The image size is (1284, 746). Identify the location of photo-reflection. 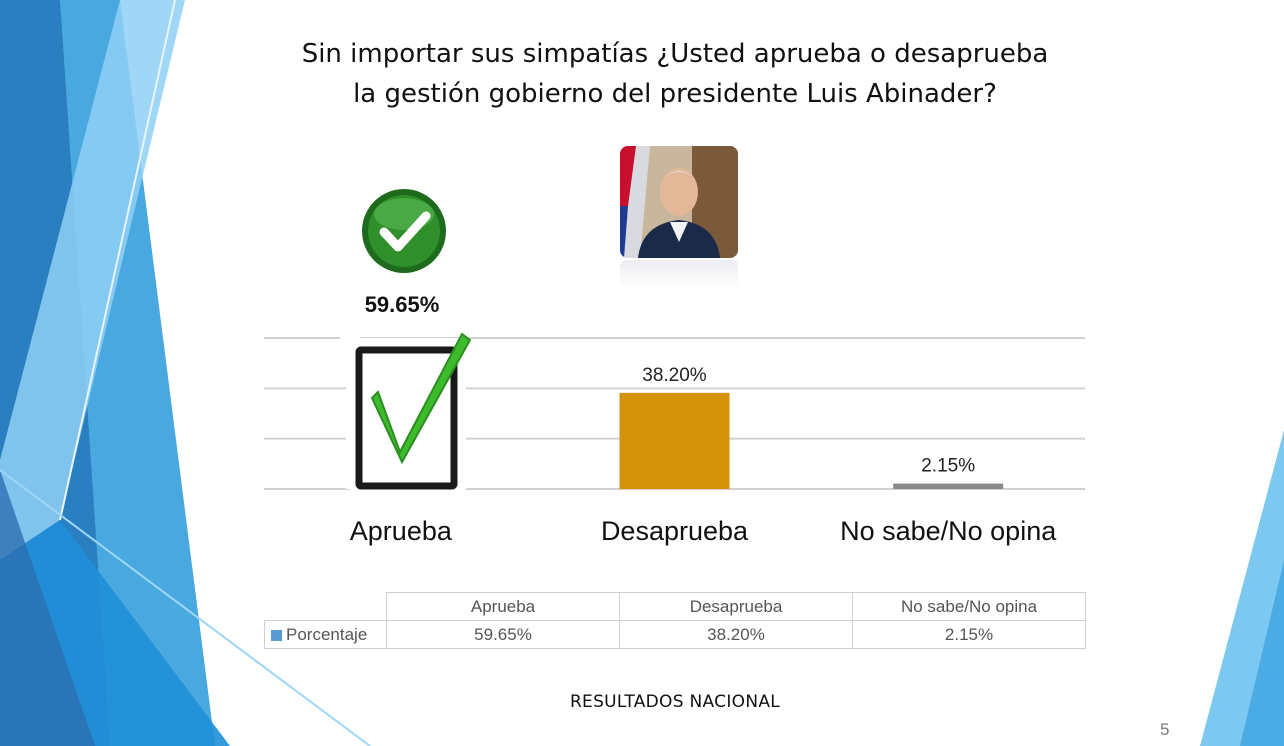
(679, 274).